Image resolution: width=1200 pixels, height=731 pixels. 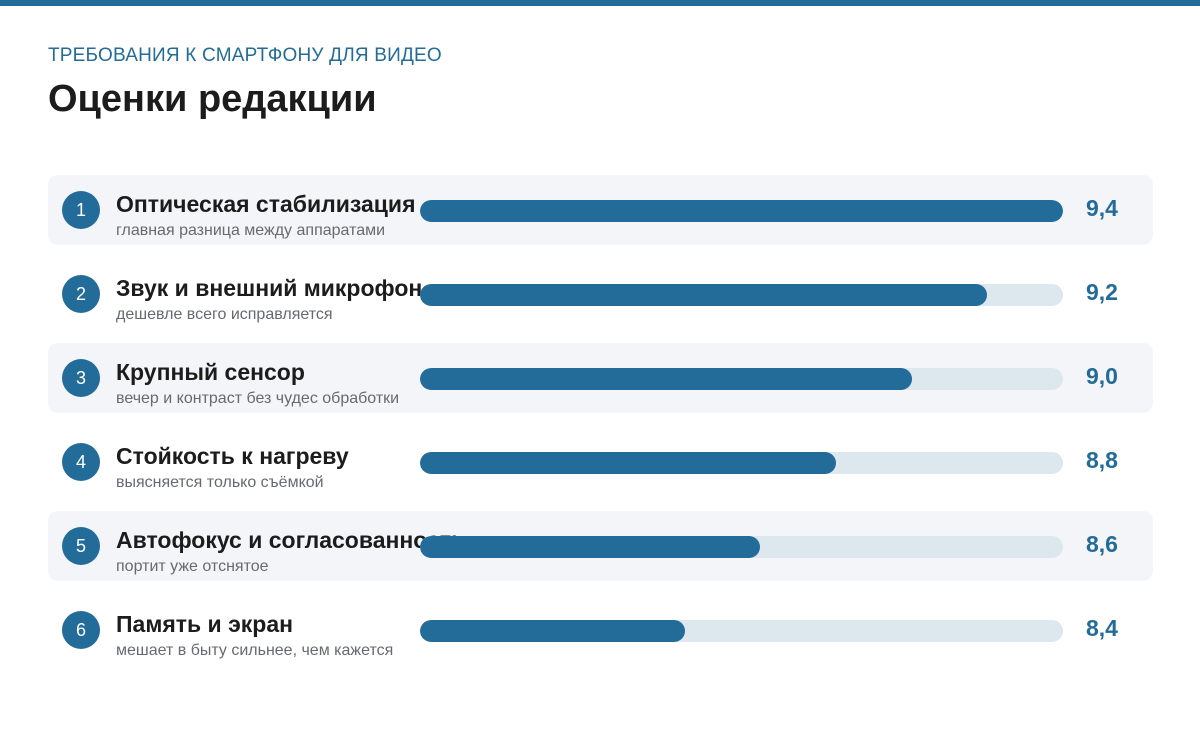 What do you see at coordinates (258, 398) in the screenshot?
I see `category-note: вечер и контраст без чудес обработки` at bounding box center [258, 398].